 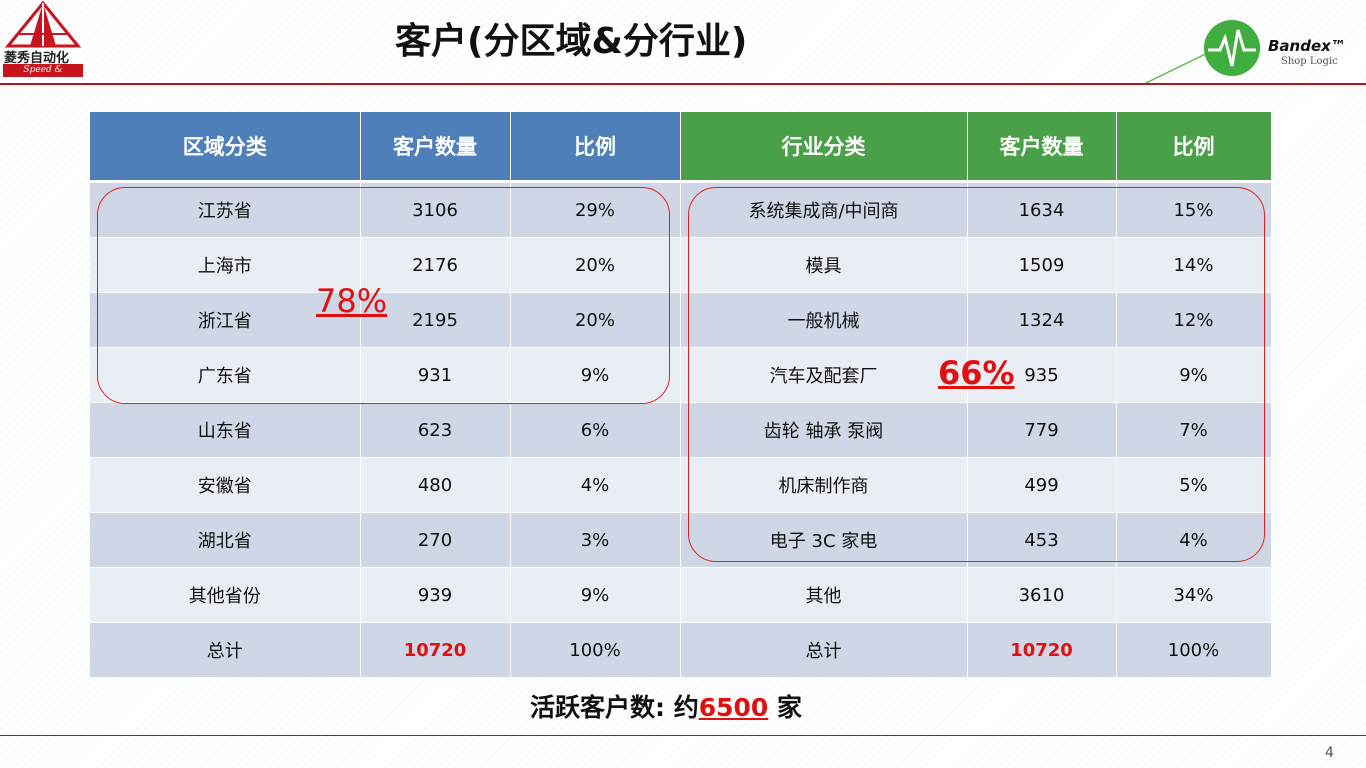 What do you see at coordinates (1042, 650) in the screenshot?
I see `industry-total-count: 10720` at bounding box center [1042, 650].